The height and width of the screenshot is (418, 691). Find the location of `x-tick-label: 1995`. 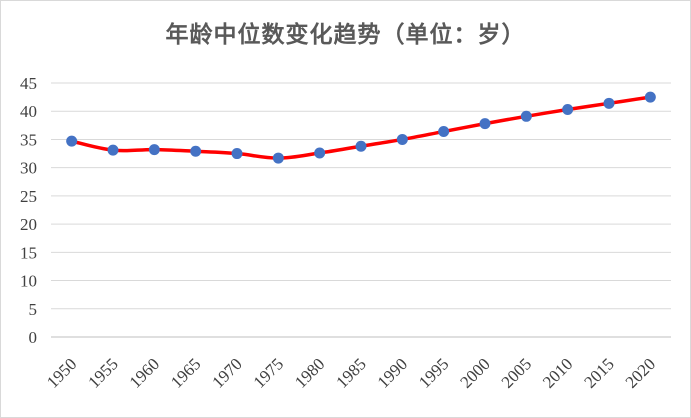

x-tick-label: 1995 is located at coordinates (433, 372).